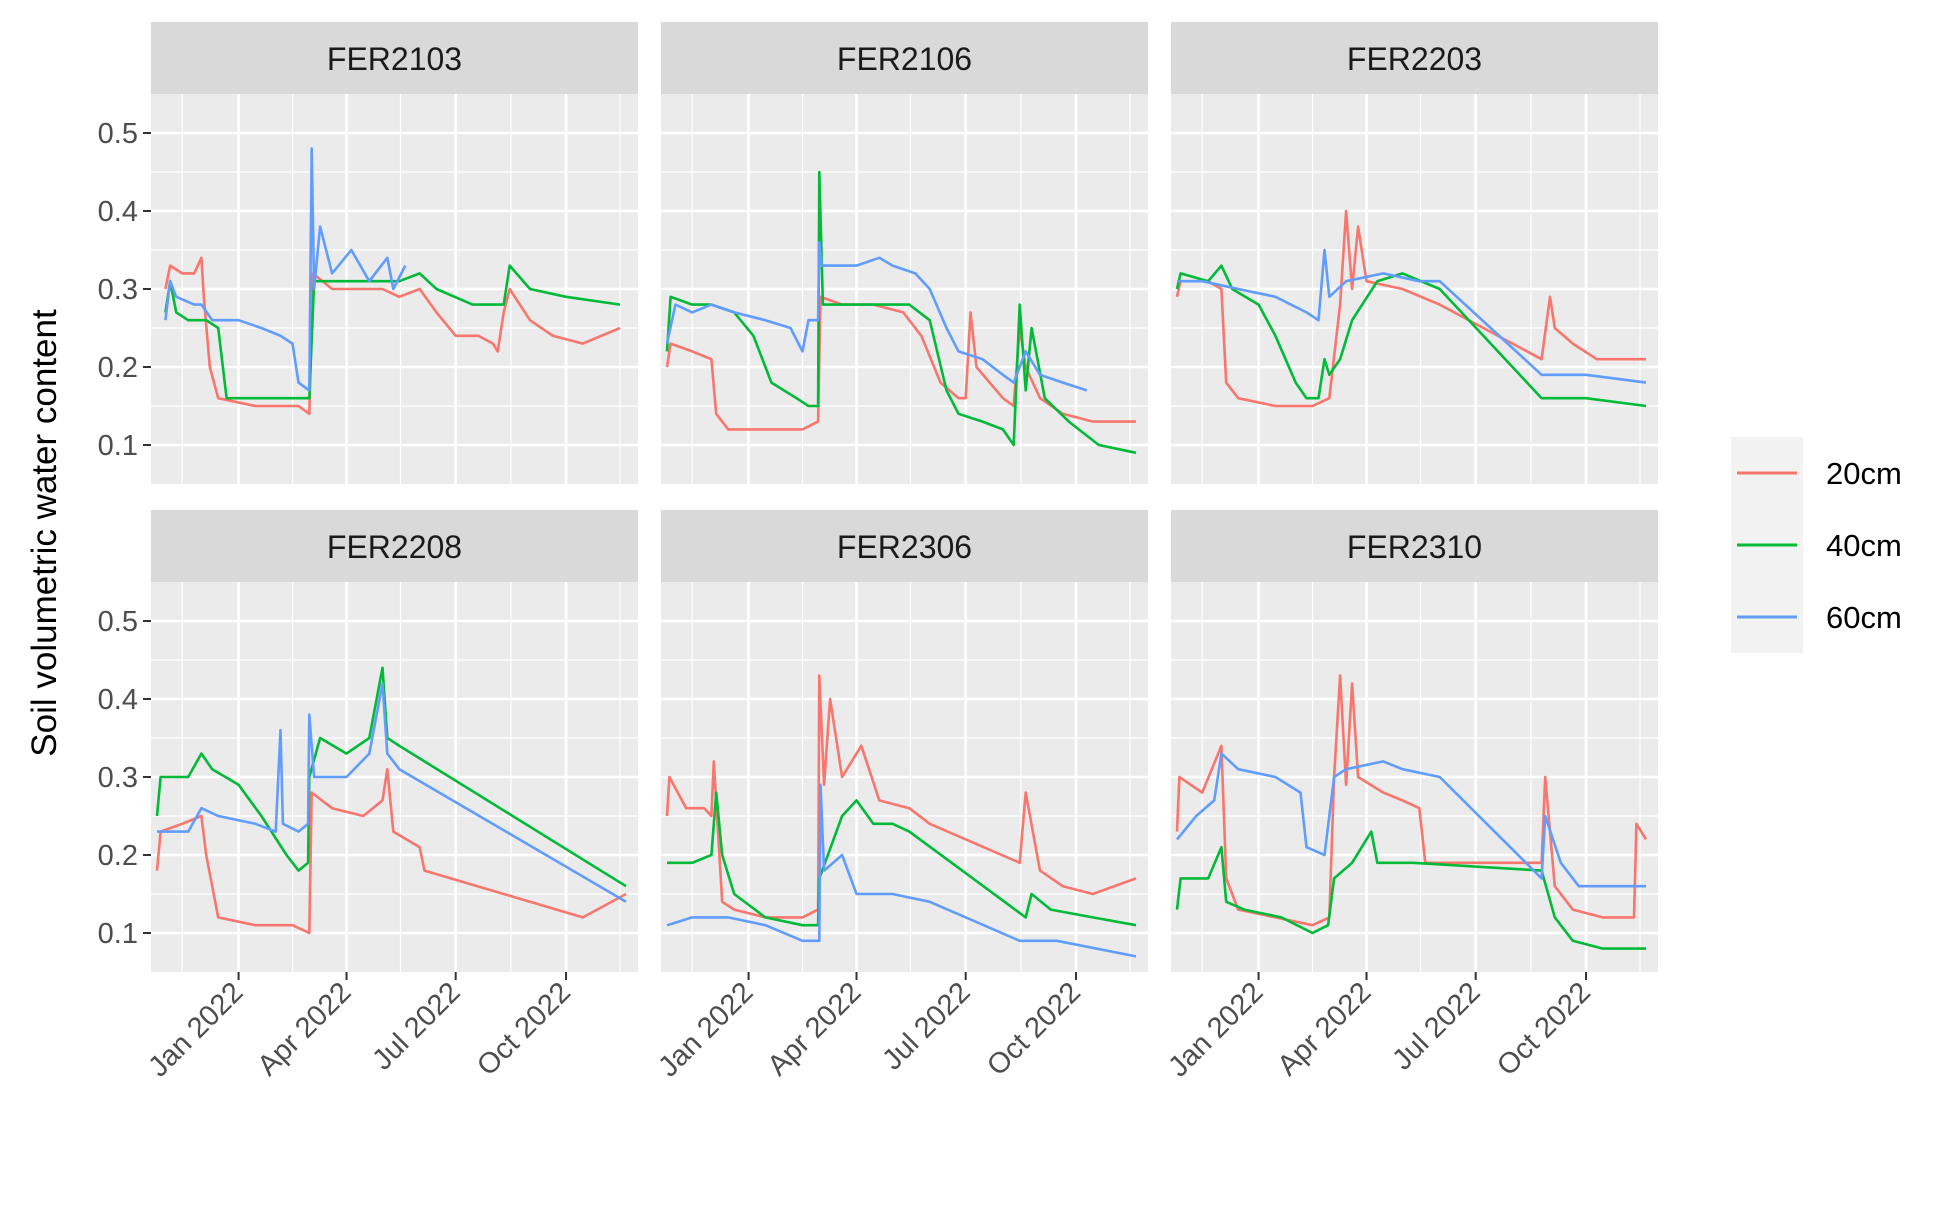 Image resolution: width=1950 pixels, height=1205 pixels. What do you see at coordinates (1864, 617) in the screenshot?
I see `legend-label: 60cm` at bounding box center [1864, 617].